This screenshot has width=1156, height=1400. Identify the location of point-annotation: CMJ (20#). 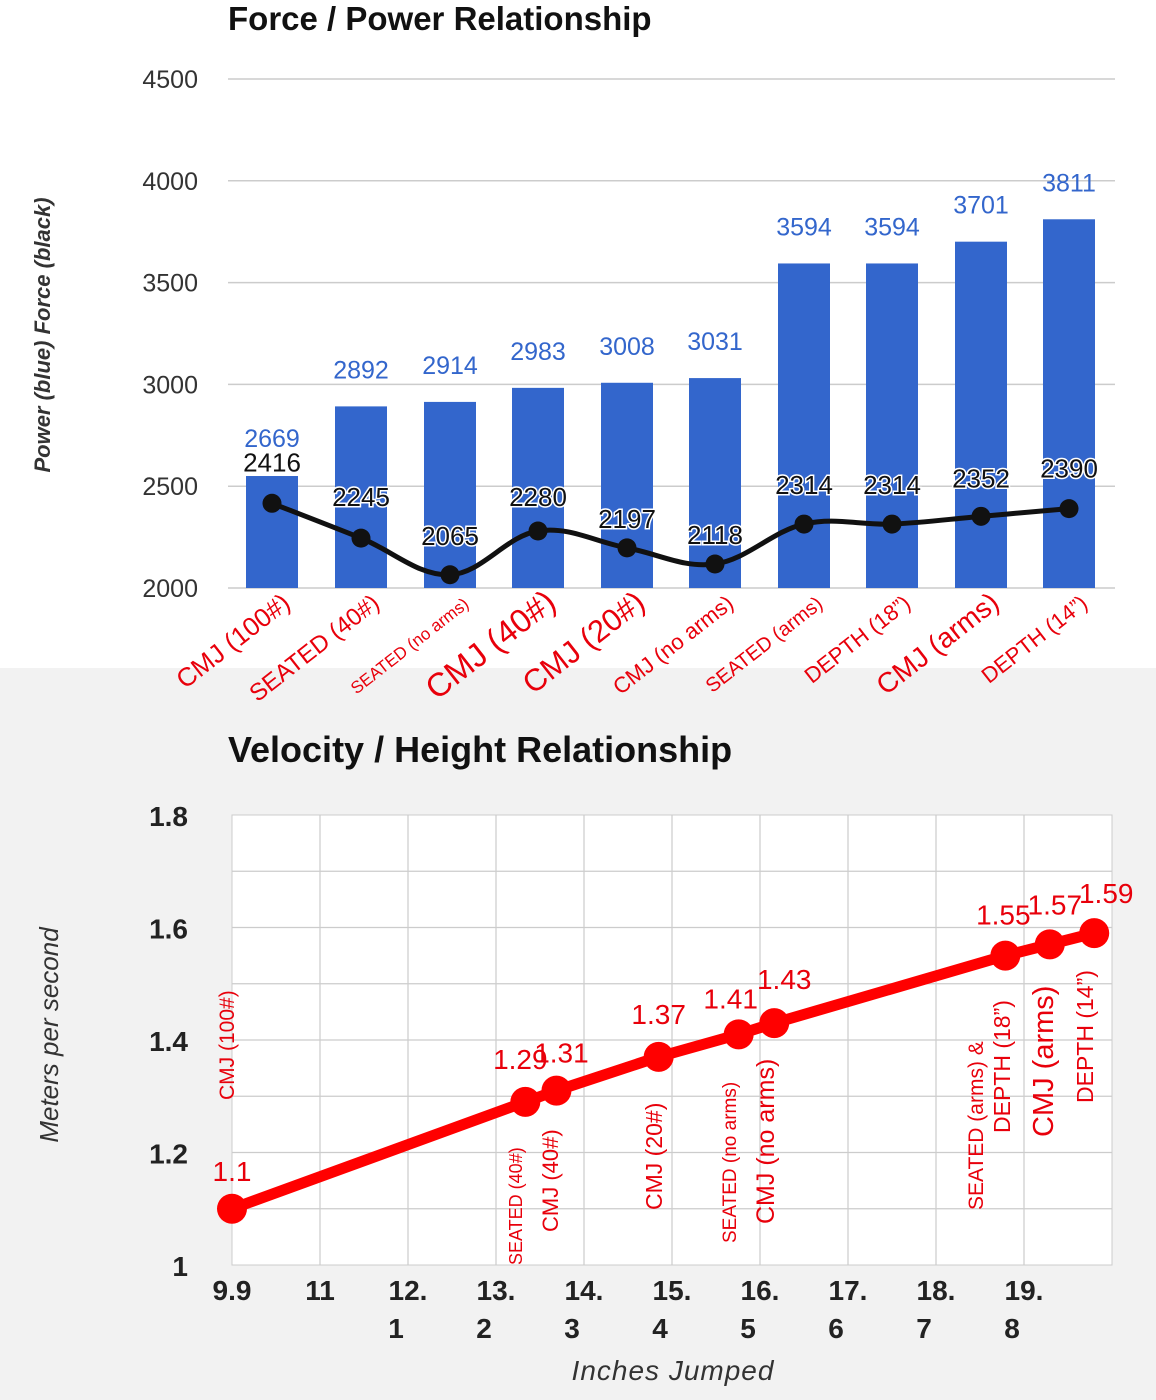
(654, 1156).